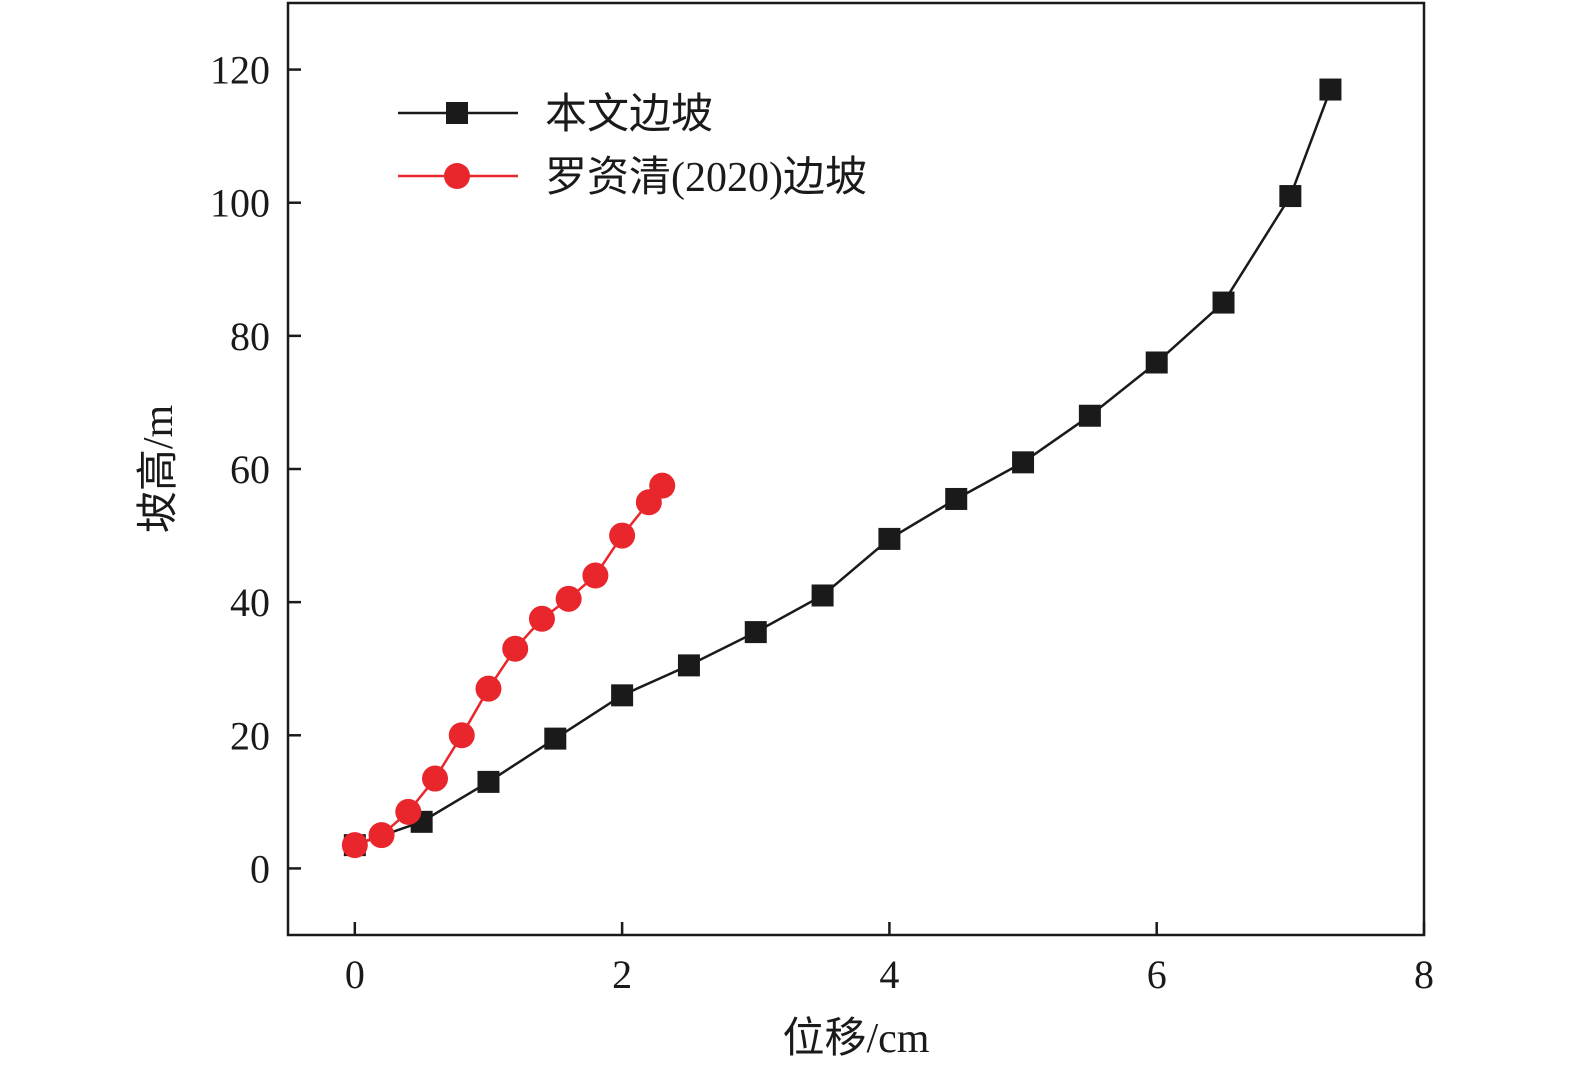 This screenshot has width=1575, height=1074. I want to click on x-tick-label-4: 8, so click(1424, 974).